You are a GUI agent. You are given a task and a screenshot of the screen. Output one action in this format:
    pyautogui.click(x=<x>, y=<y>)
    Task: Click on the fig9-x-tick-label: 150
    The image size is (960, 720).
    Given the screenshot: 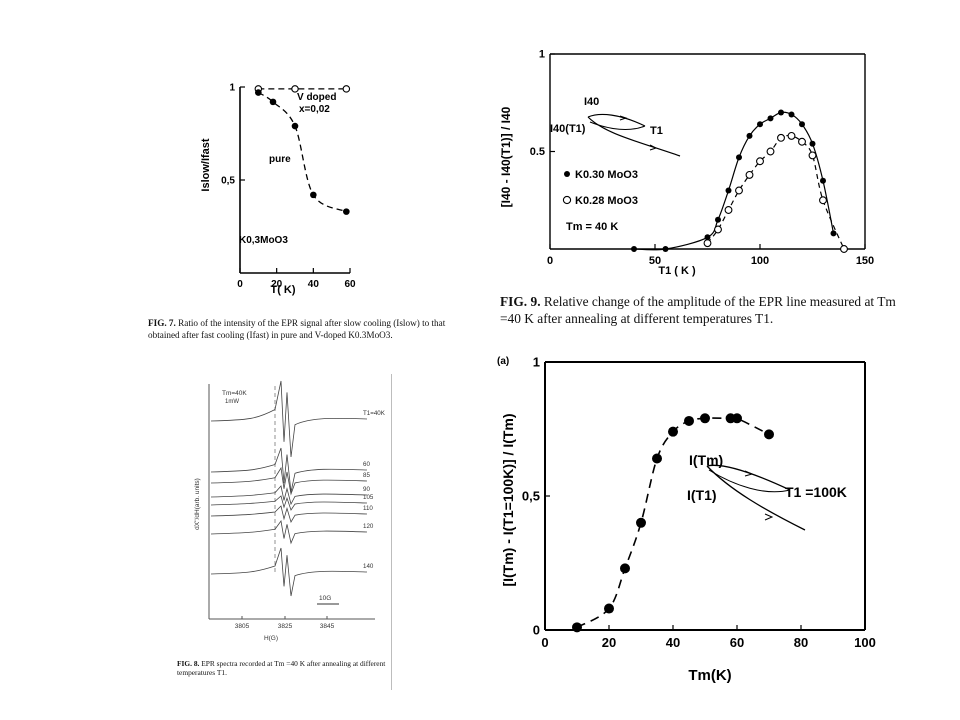 What is the action you would take?
    pyautogui.click(x=865, y=261)
    